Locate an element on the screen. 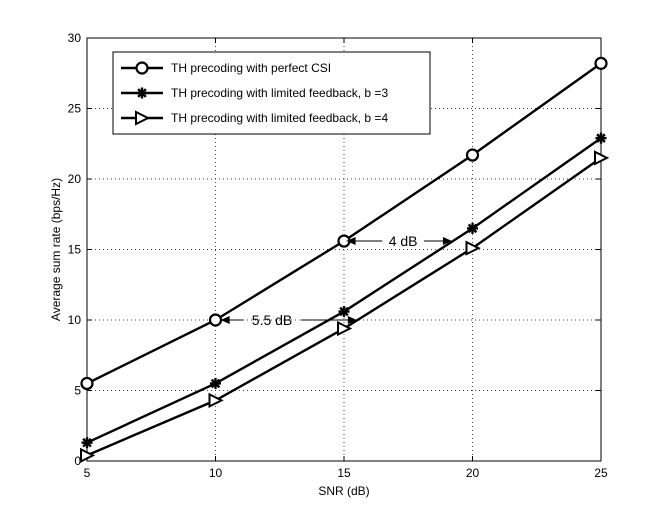  x-tick-label: 25 is located at coordinates (601, 473).